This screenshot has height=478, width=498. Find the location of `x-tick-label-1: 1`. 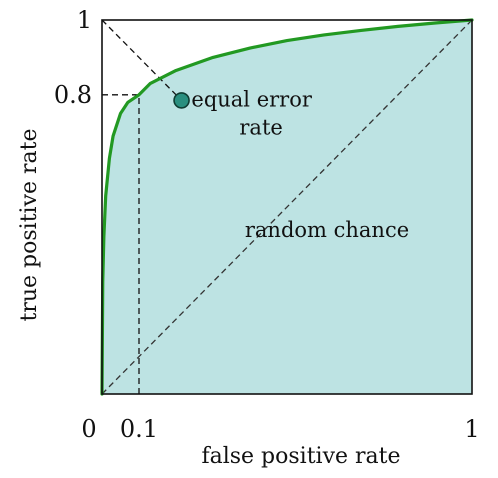

x-tick-label-1: 1 is located at coordinates (471, 429).